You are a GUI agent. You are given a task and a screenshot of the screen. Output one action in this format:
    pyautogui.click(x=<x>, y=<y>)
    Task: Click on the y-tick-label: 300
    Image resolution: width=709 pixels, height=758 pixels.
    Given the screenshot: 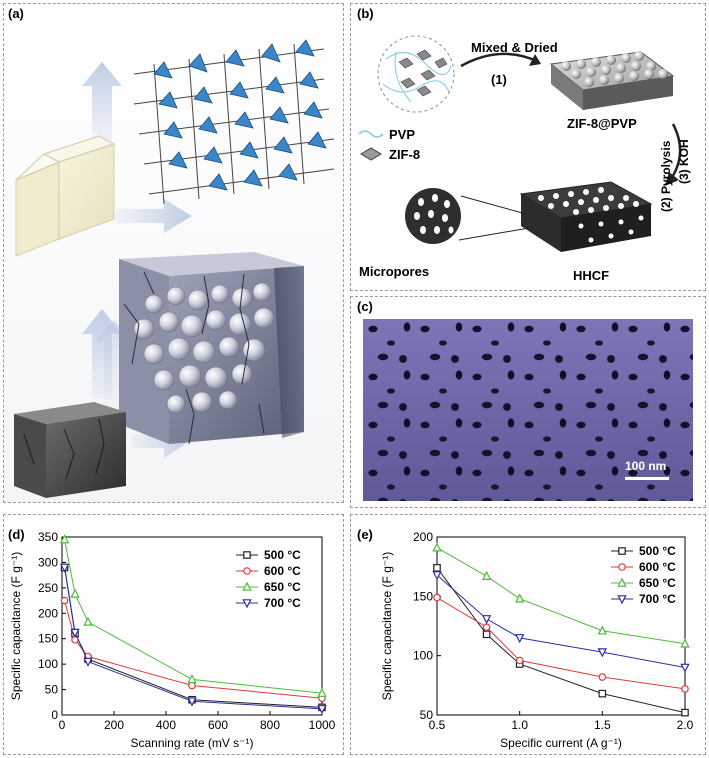 What is the action you would take?
    pyautogui.click(x=48, y=562)
    